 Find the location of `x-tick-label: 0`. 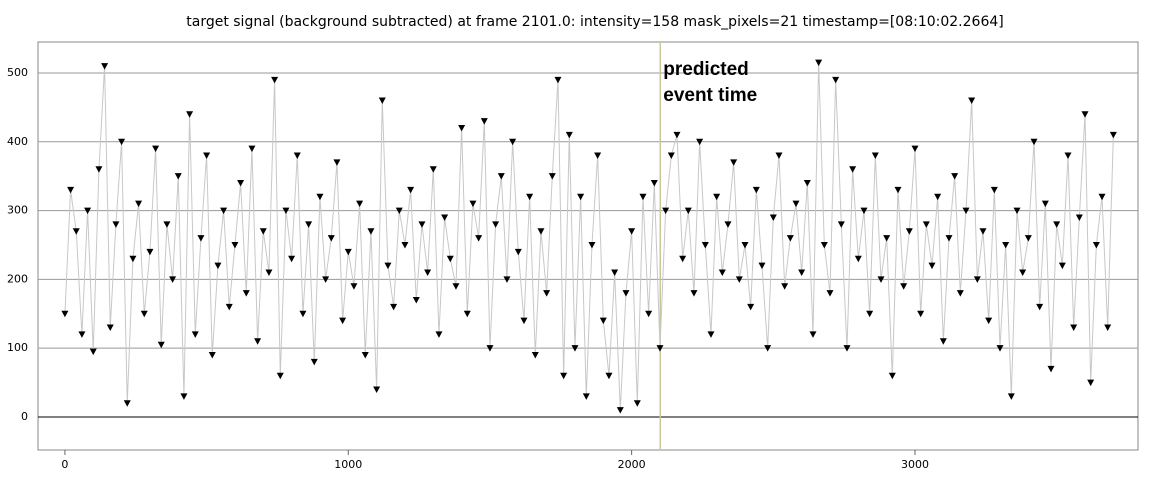

x-tick-label: 0 is located at coordinates (64, 464).